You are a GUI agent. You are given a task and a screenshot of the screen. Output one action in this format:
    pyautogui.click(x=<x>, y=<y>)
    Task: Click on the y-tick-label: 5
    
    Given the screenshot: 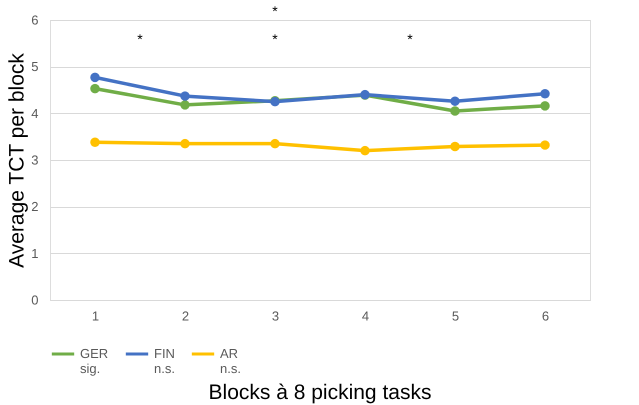 What is the action you would take?
    pyautogui.click(x=34, y=66)
    